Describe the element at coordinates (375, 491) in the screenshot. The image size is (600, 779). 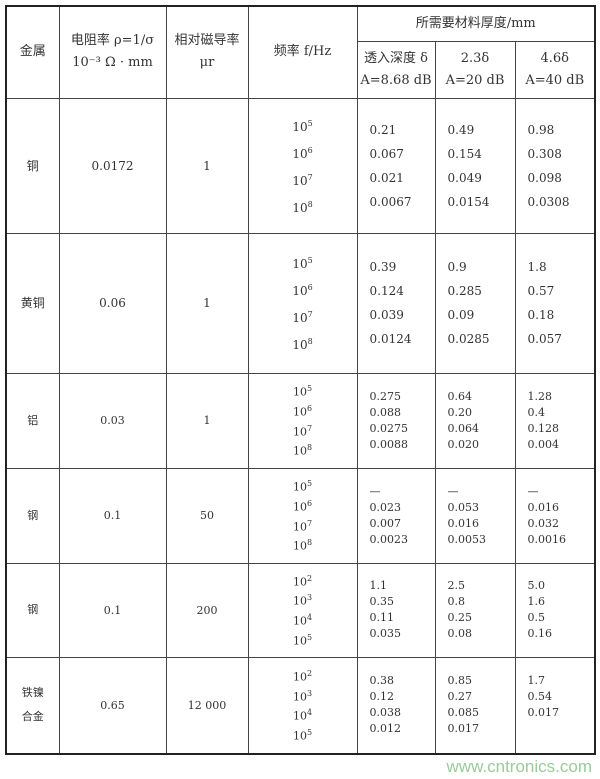
I see `depth-value: —` at that location.